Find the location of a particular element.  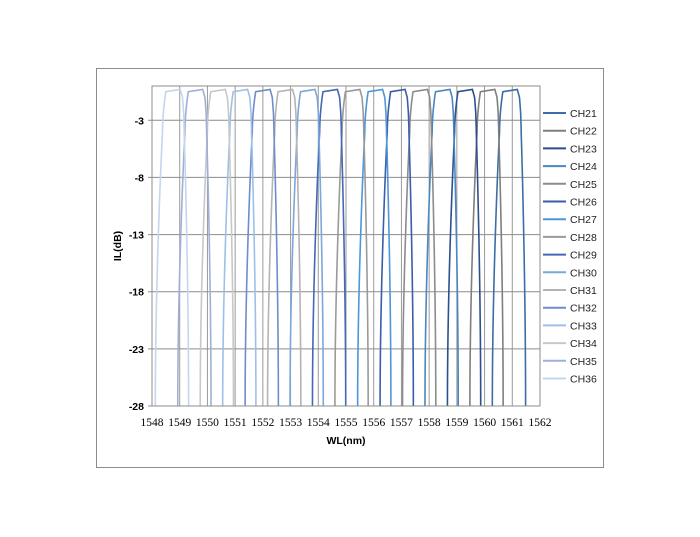

series-curve-ch23 is located at coordinates (464, 247).